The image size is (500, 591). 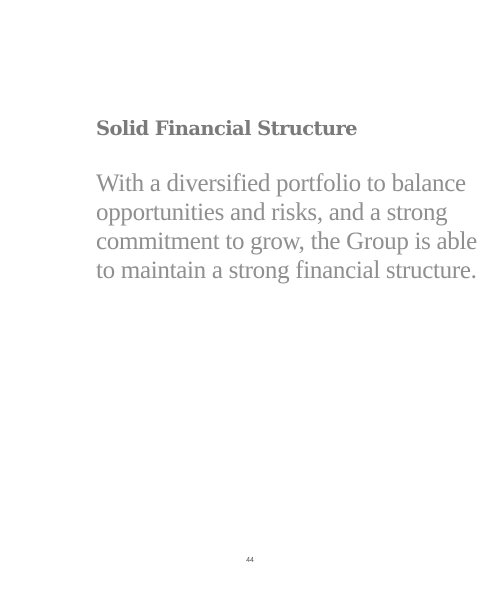 I want to click on section-heading: Solid Financial Structure, so click(x=227, y=128).